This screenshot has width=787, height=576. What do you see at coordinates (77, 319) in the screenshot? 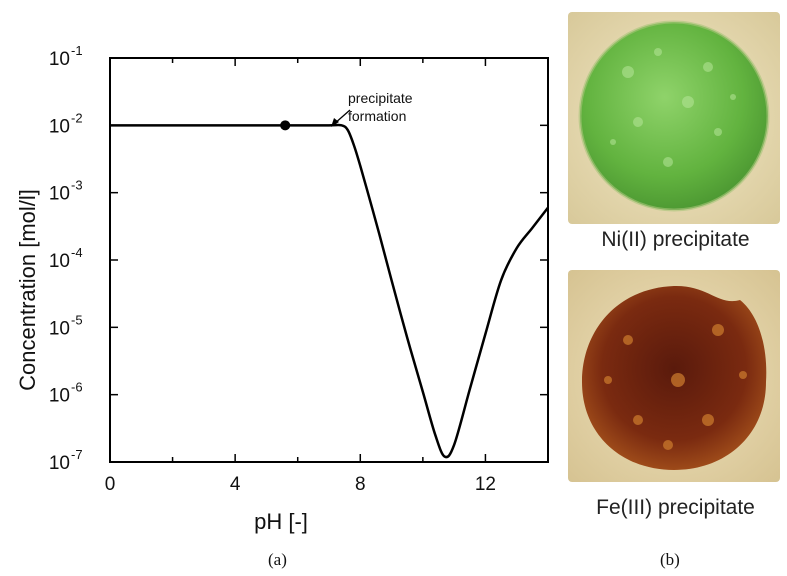
I see `y-tick-exponent: -5` at bounding box center [77, 319].